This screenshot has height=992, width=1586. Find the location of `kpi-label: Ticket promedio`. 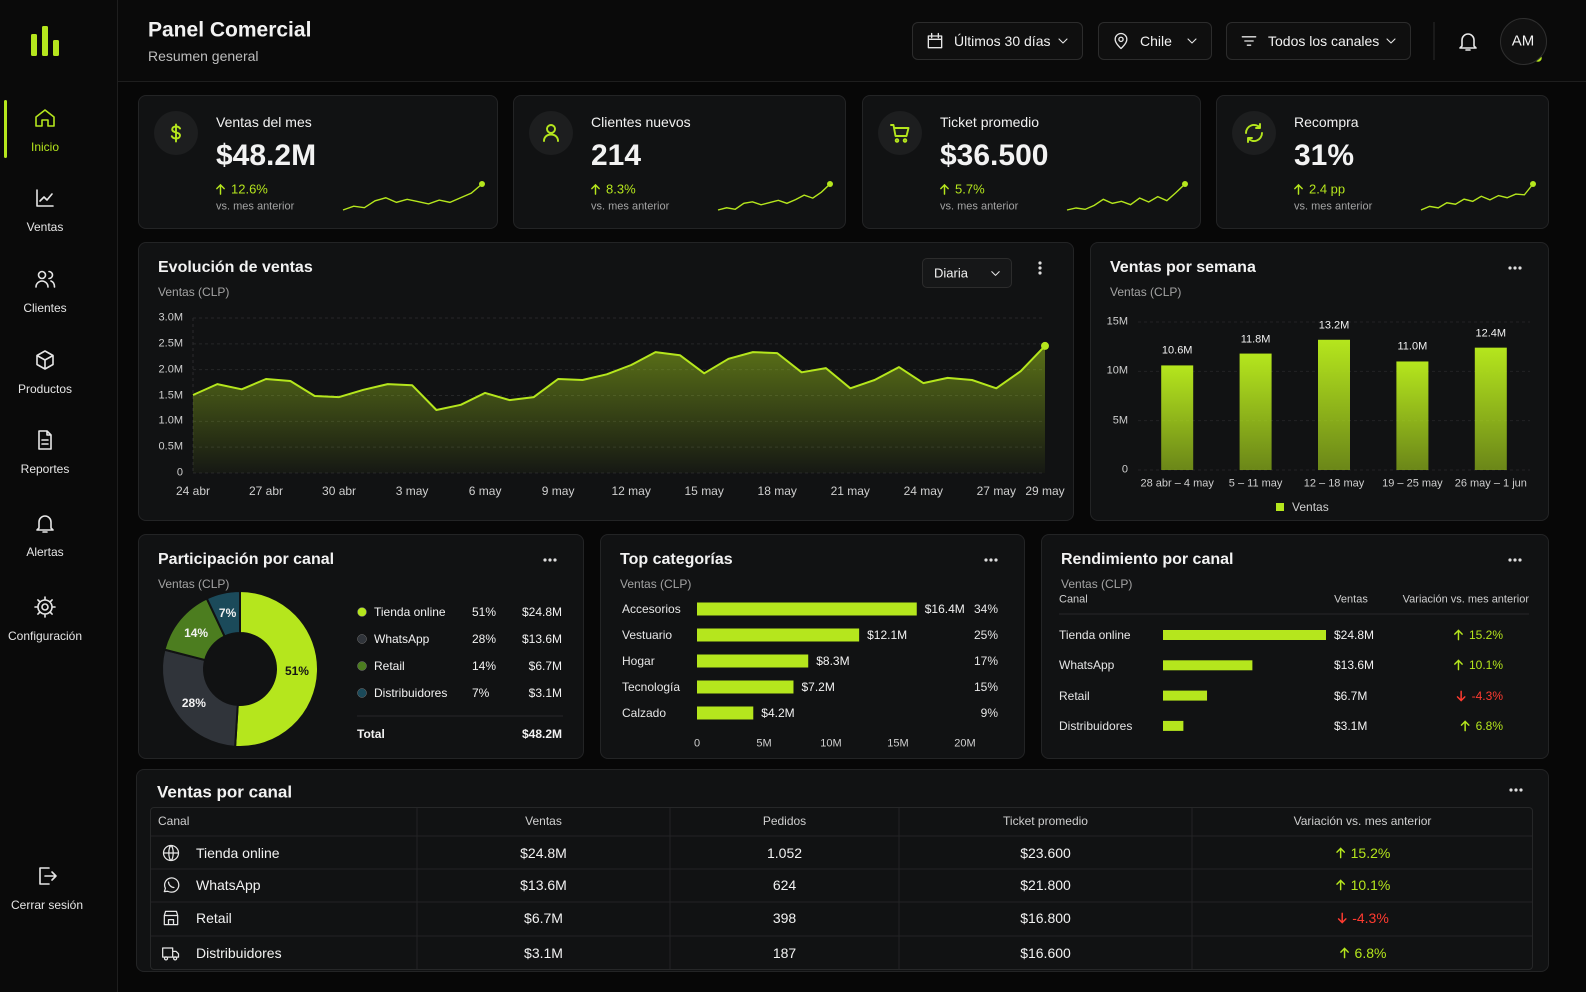

kpi-label: Ticket promedio is located at coordinates (990, 122).